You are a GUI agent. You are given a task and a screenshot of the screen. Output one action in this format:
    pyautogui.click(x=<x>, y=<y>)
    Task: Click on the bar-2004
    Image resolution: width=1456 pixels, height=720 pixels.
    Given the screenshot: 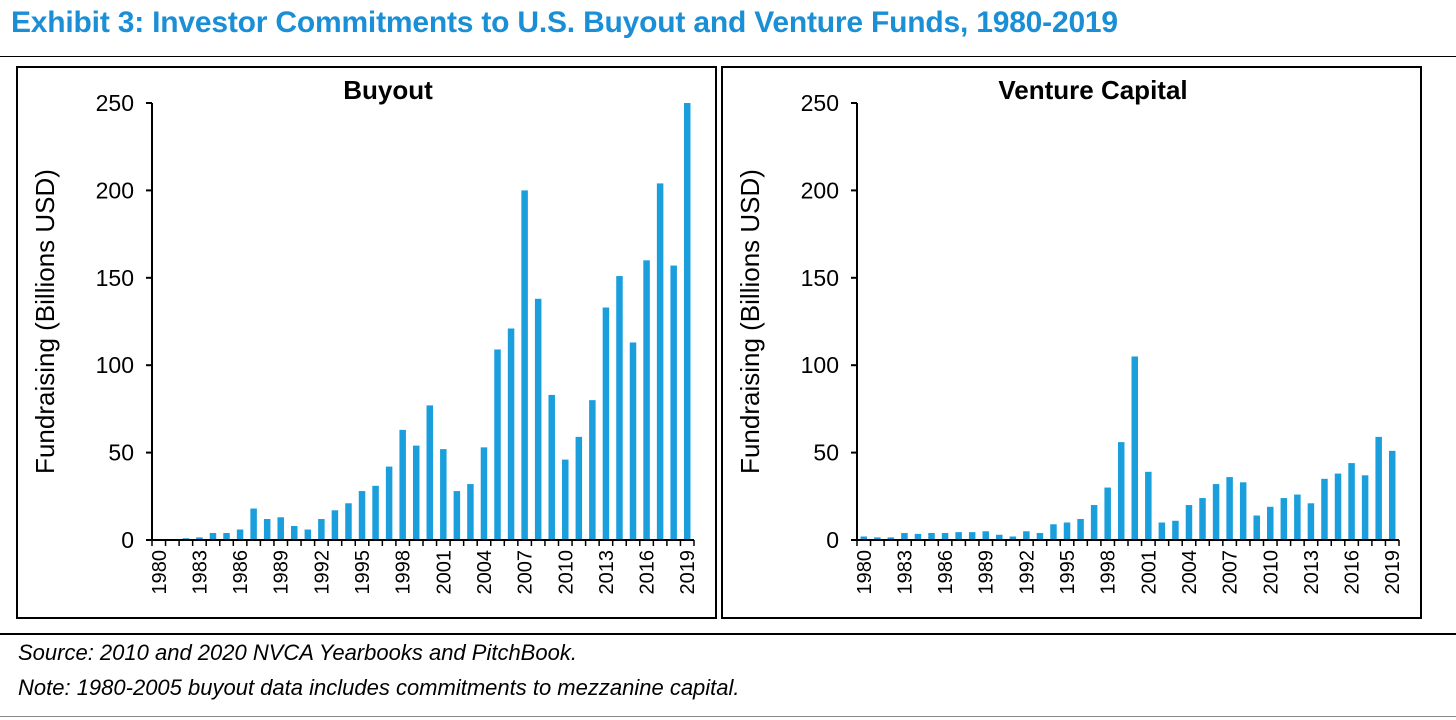 What is the action you would take?
    pyautogui.click(x=484, y=493)
    